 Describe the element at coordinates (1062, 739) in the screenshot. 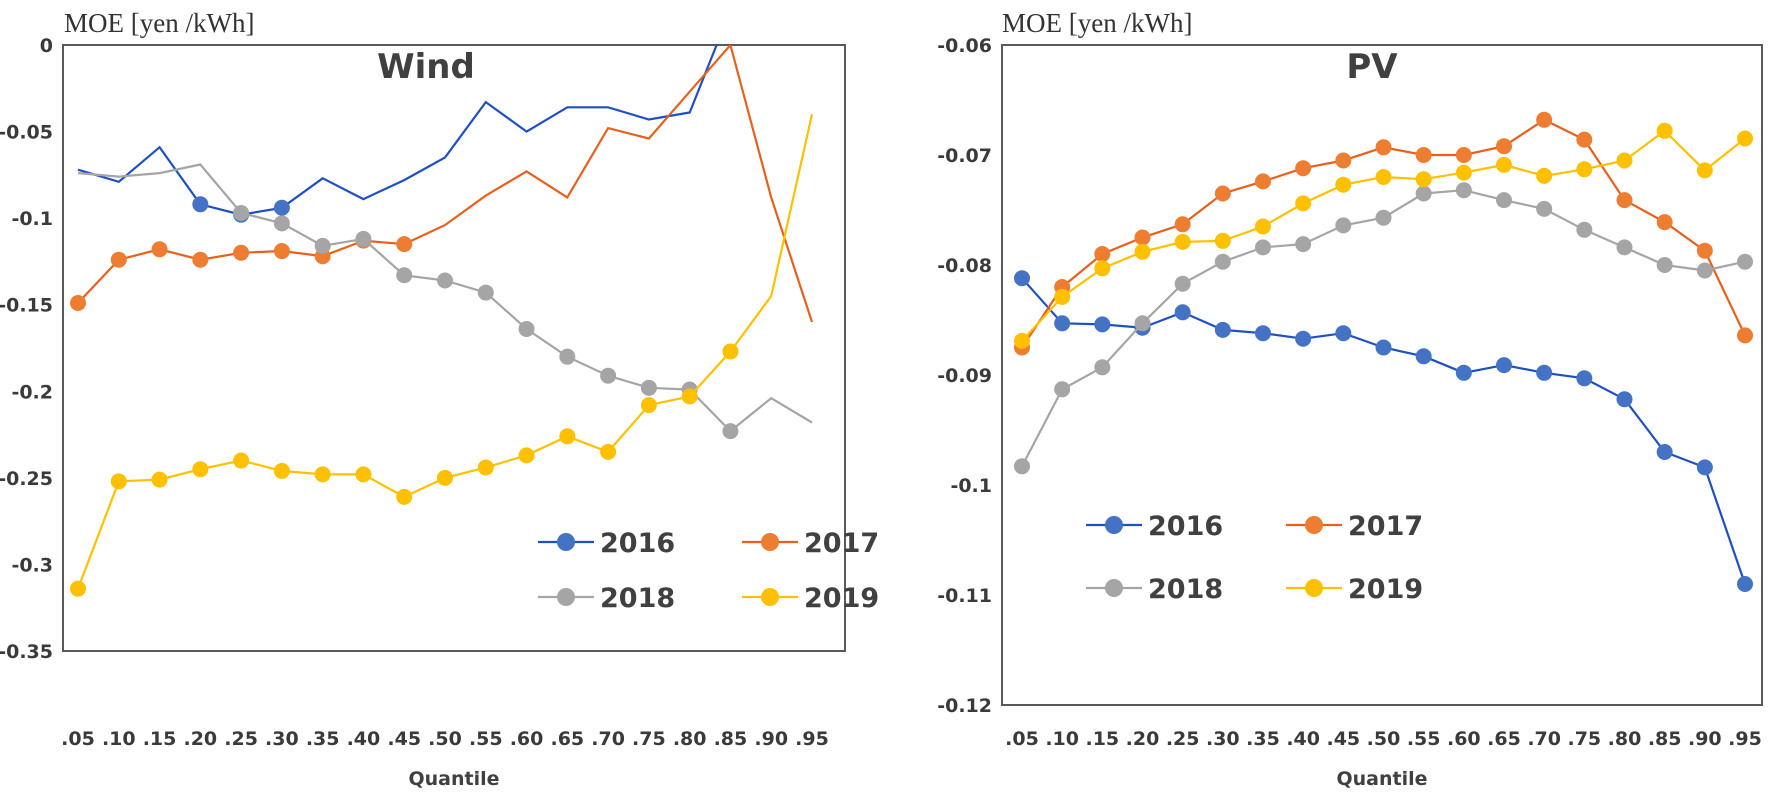

I see `x-tick-label: .10` at that location.